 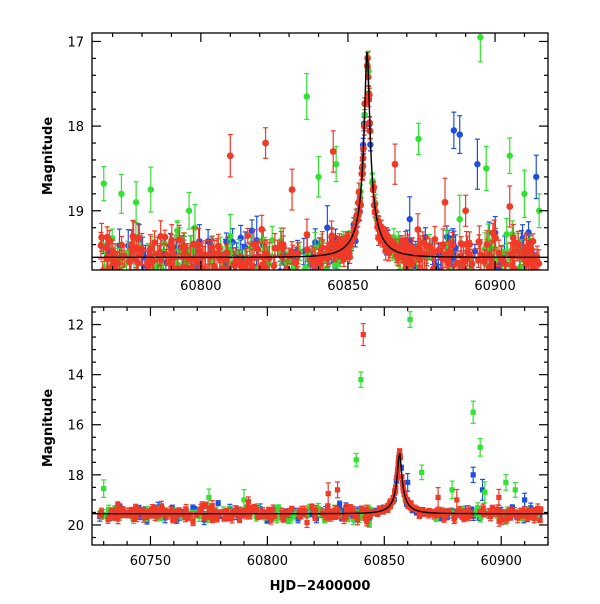 I want to click on y-tick-label: 18, so click(x=75, y=127).